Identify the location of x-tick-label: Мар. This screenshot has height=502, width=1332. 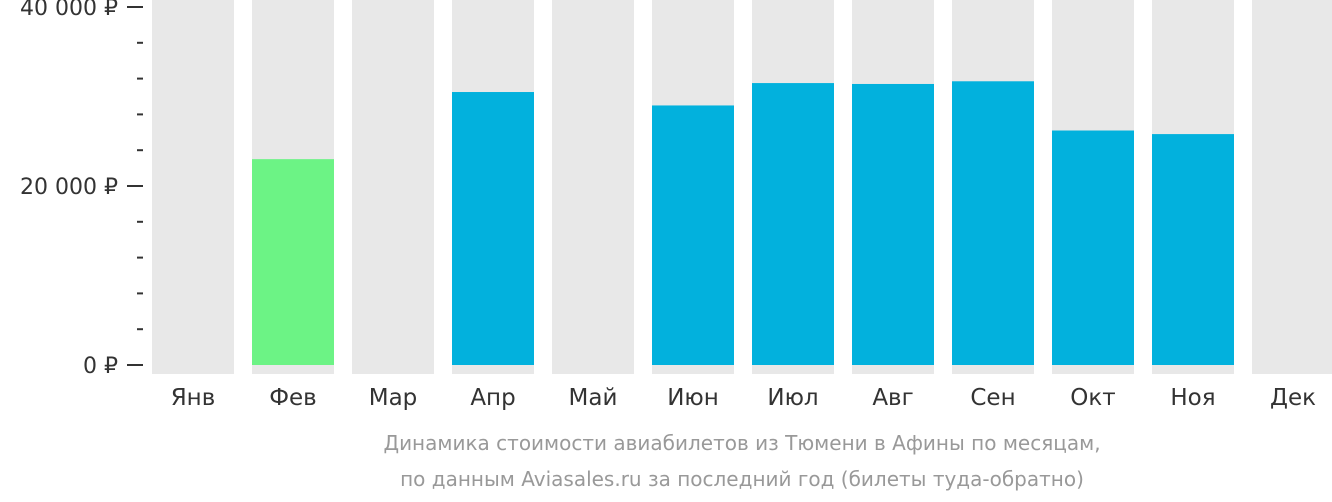
(393, 398).